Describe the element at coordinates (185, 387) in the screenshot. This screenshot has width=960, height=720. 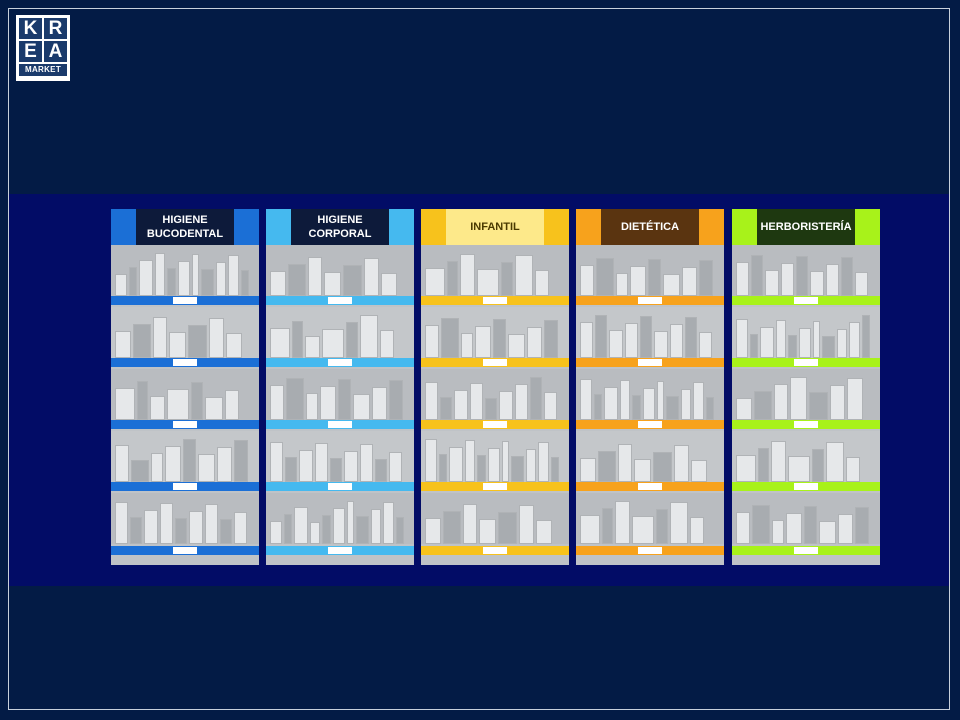
I see `panel-higiene-bucodental: HIGIENE BUCODENTAL` at that location.